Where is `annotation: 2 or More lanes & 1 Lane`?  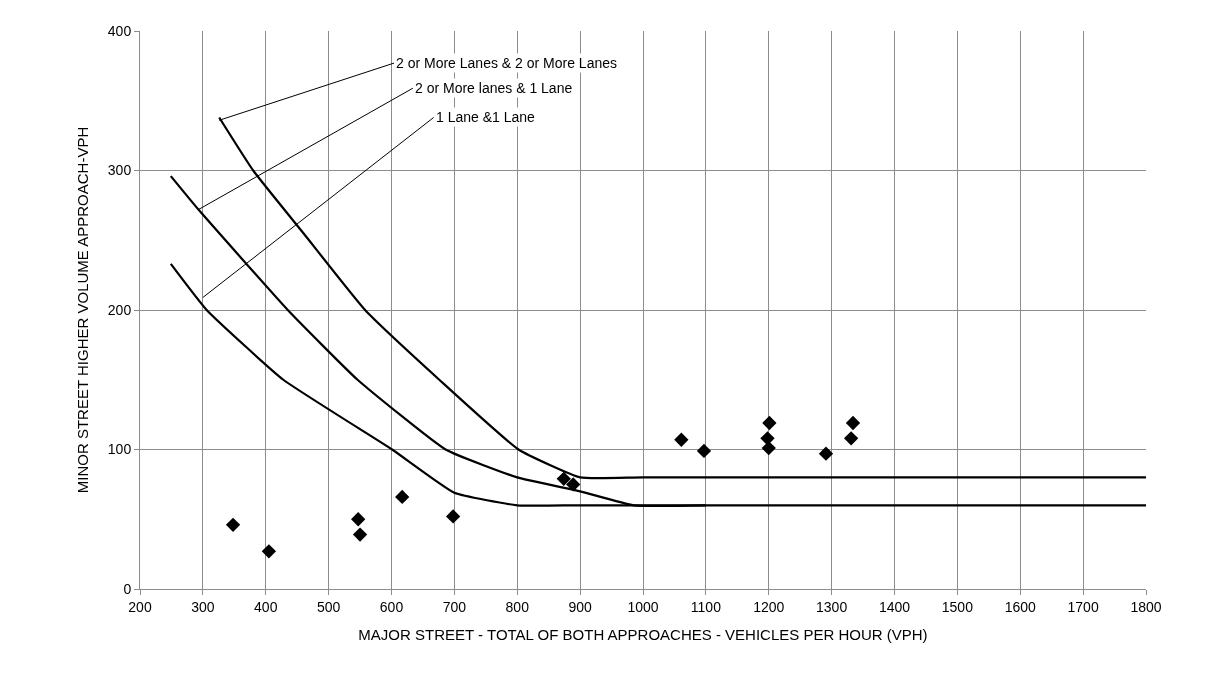 annotation: 2 or More lanes & 1 Lane is located at coordinates (494, 88).